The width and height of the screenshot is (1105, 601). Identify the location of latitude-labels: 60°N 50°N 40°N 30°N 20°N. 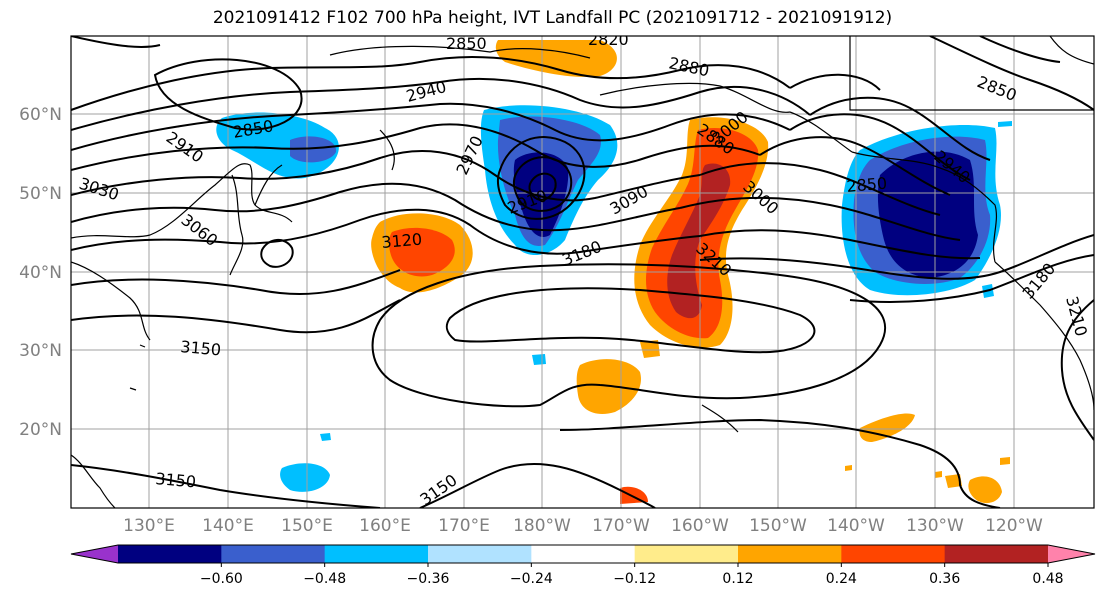
(40, 272).